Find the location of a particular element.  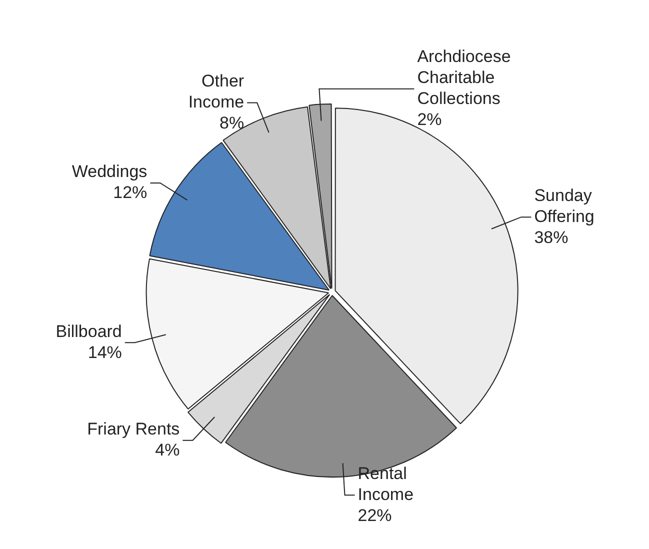

slice-label: Sunday Offering is located at coordinates (564, 206).